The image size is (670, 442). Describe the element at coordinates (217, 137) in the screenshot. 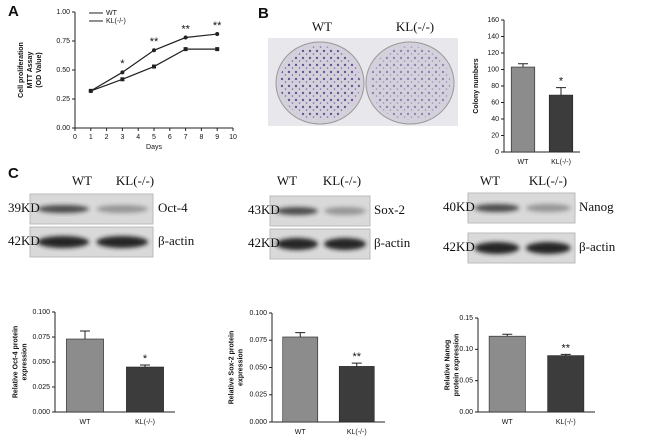

I see `x-tick-label: 9` at that location.